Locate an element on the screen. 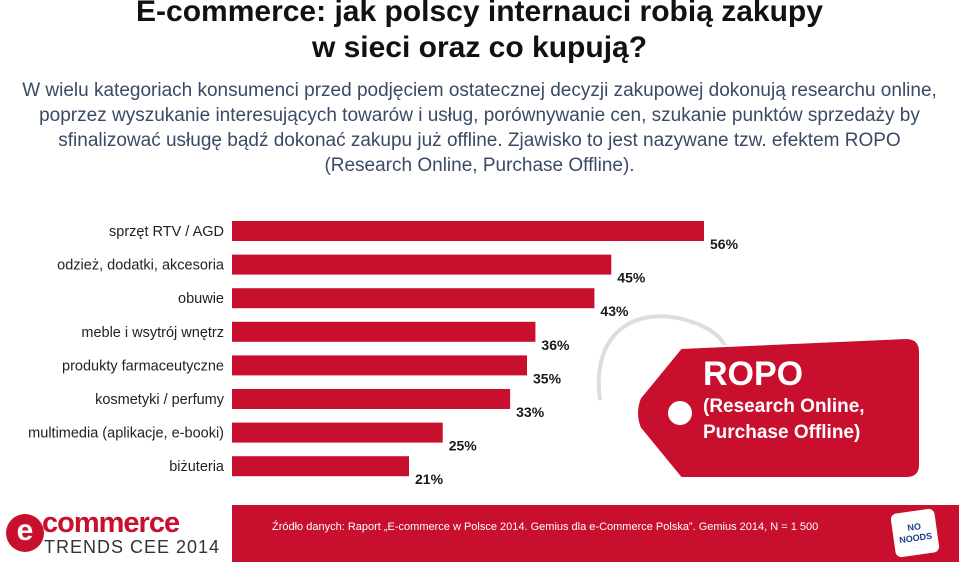 Image resolution: width=959 pixels, height=562 pixels. no-noods-badge: NO NOODS is located at coordinates (915, 533).